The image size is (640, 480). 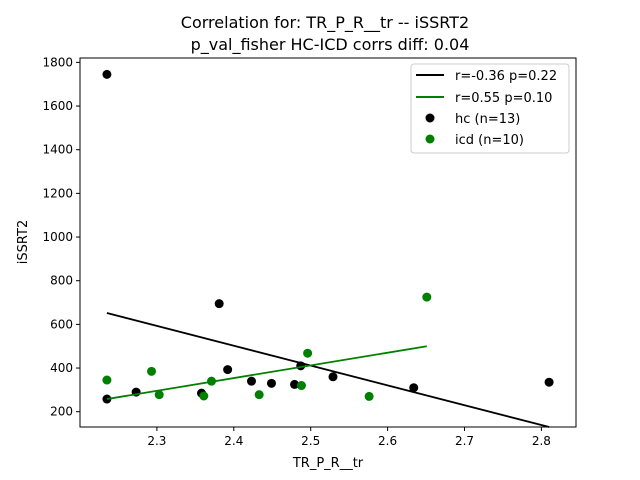 What do you see at coordinates (266, 372) in the screenshot?
I see `fit-line-icd` at bounding box center [266, 372].